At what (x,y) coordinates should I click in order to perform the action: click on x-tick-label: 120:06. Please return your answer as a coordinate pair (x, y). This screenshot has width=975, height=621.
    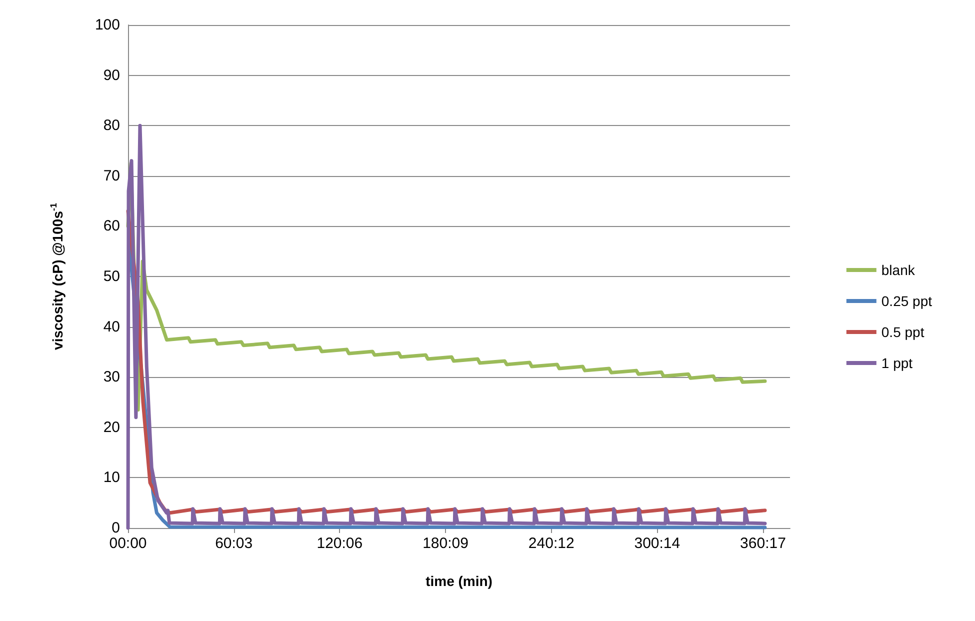
    Looking at the image, I should click on (339, 543).